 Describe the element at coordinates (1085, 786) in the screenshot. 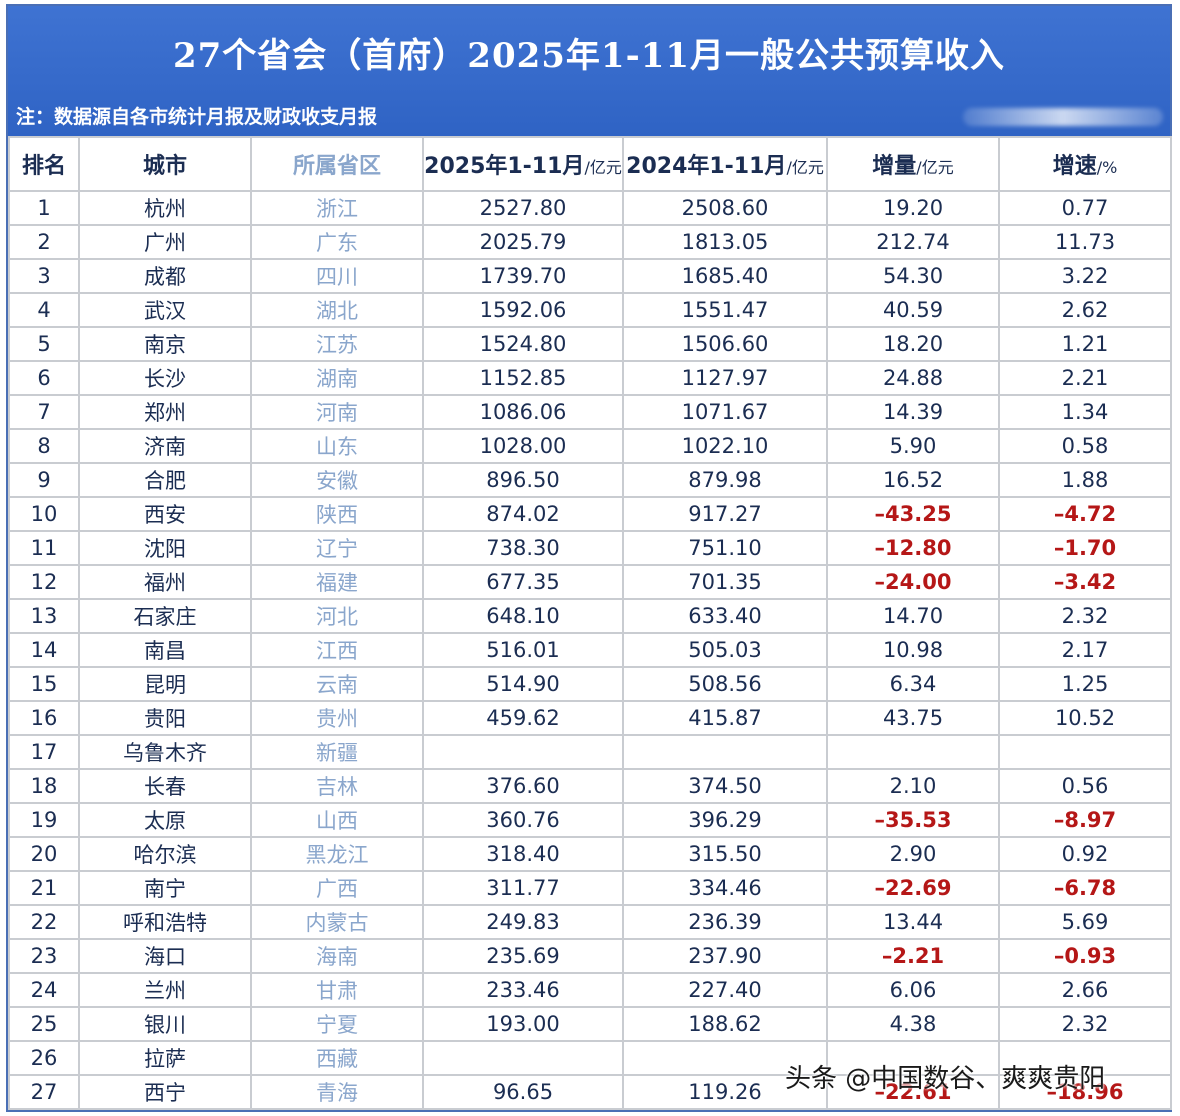

I see `cell-growth: 0.56` at that location.